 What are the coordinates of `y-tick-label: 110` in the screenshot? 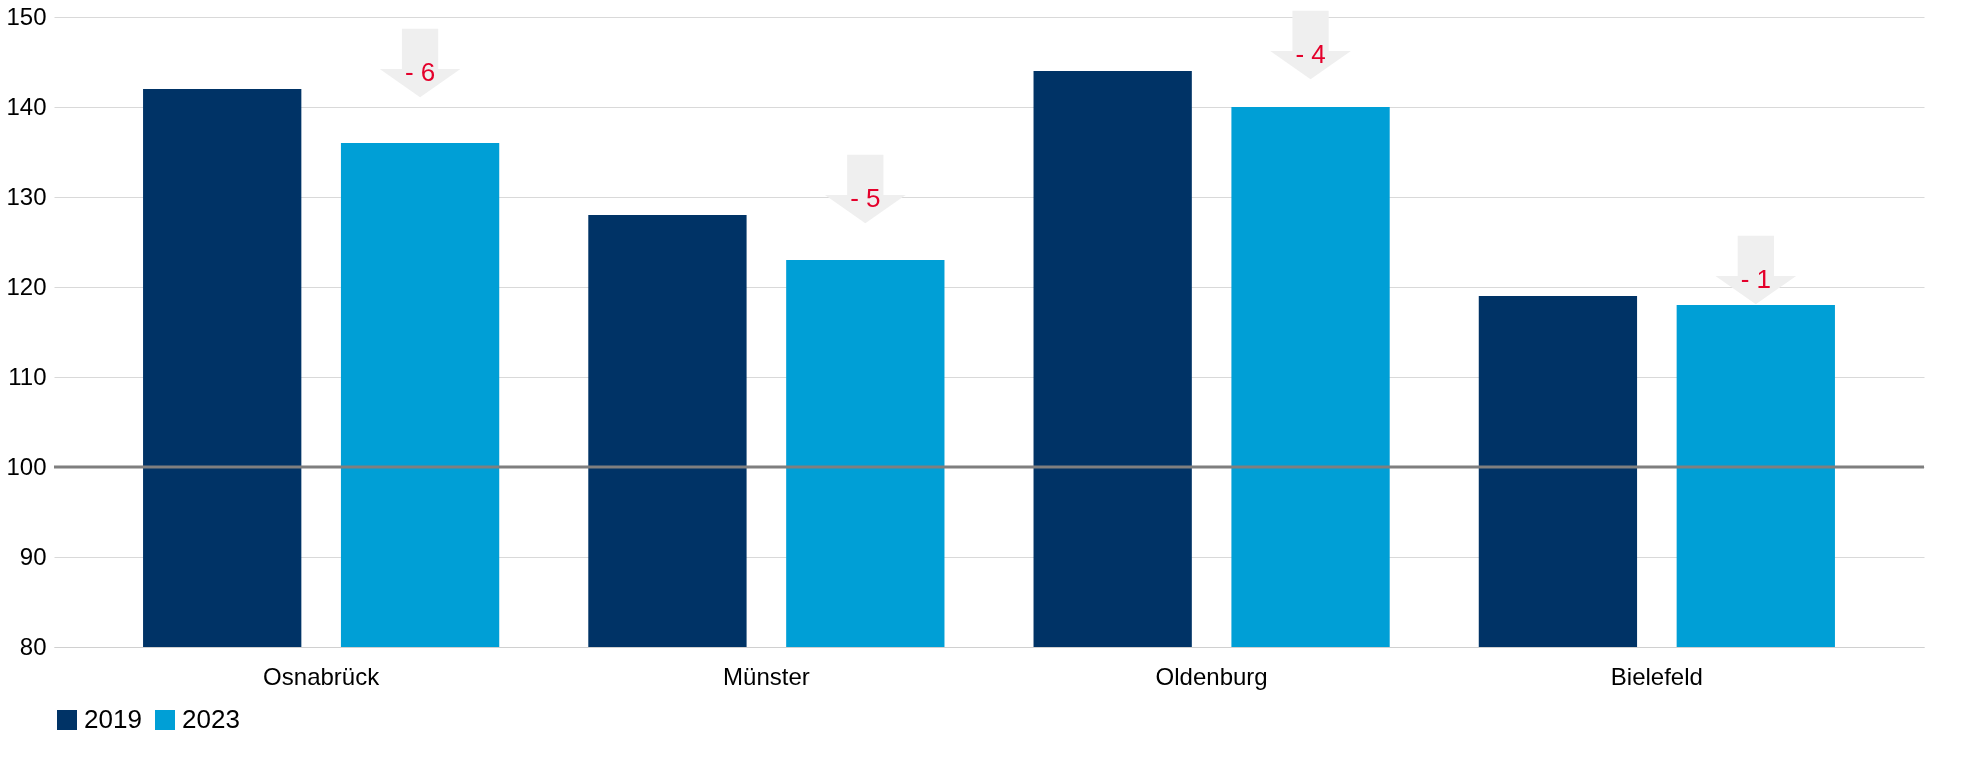 It's located at (27, 376).